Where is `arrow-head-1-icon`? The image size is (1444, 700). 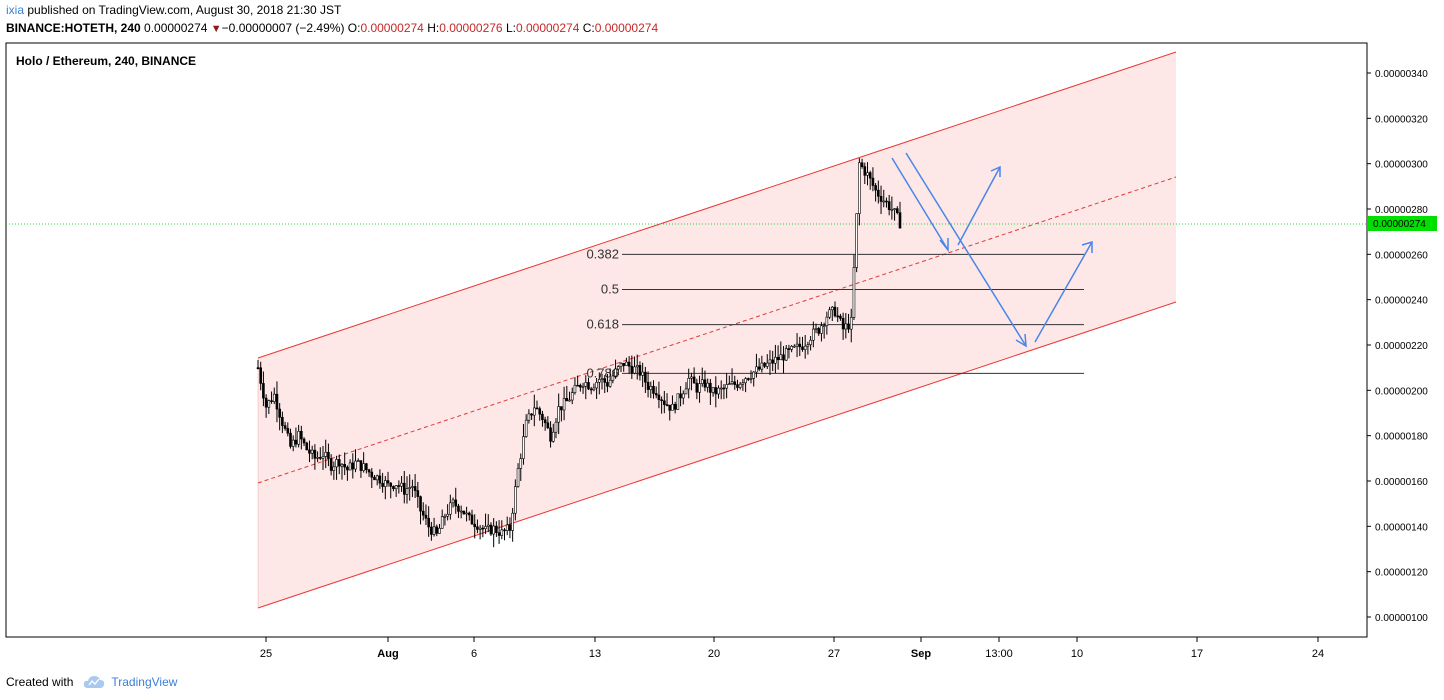 arrow-head-1-icon is located at coordinates (944, 245).